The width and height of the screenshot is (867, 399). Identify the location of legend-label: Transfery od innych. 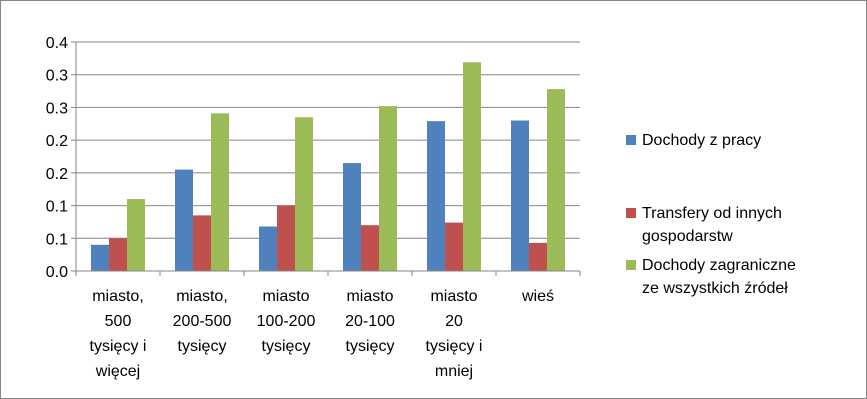
(712, 213).